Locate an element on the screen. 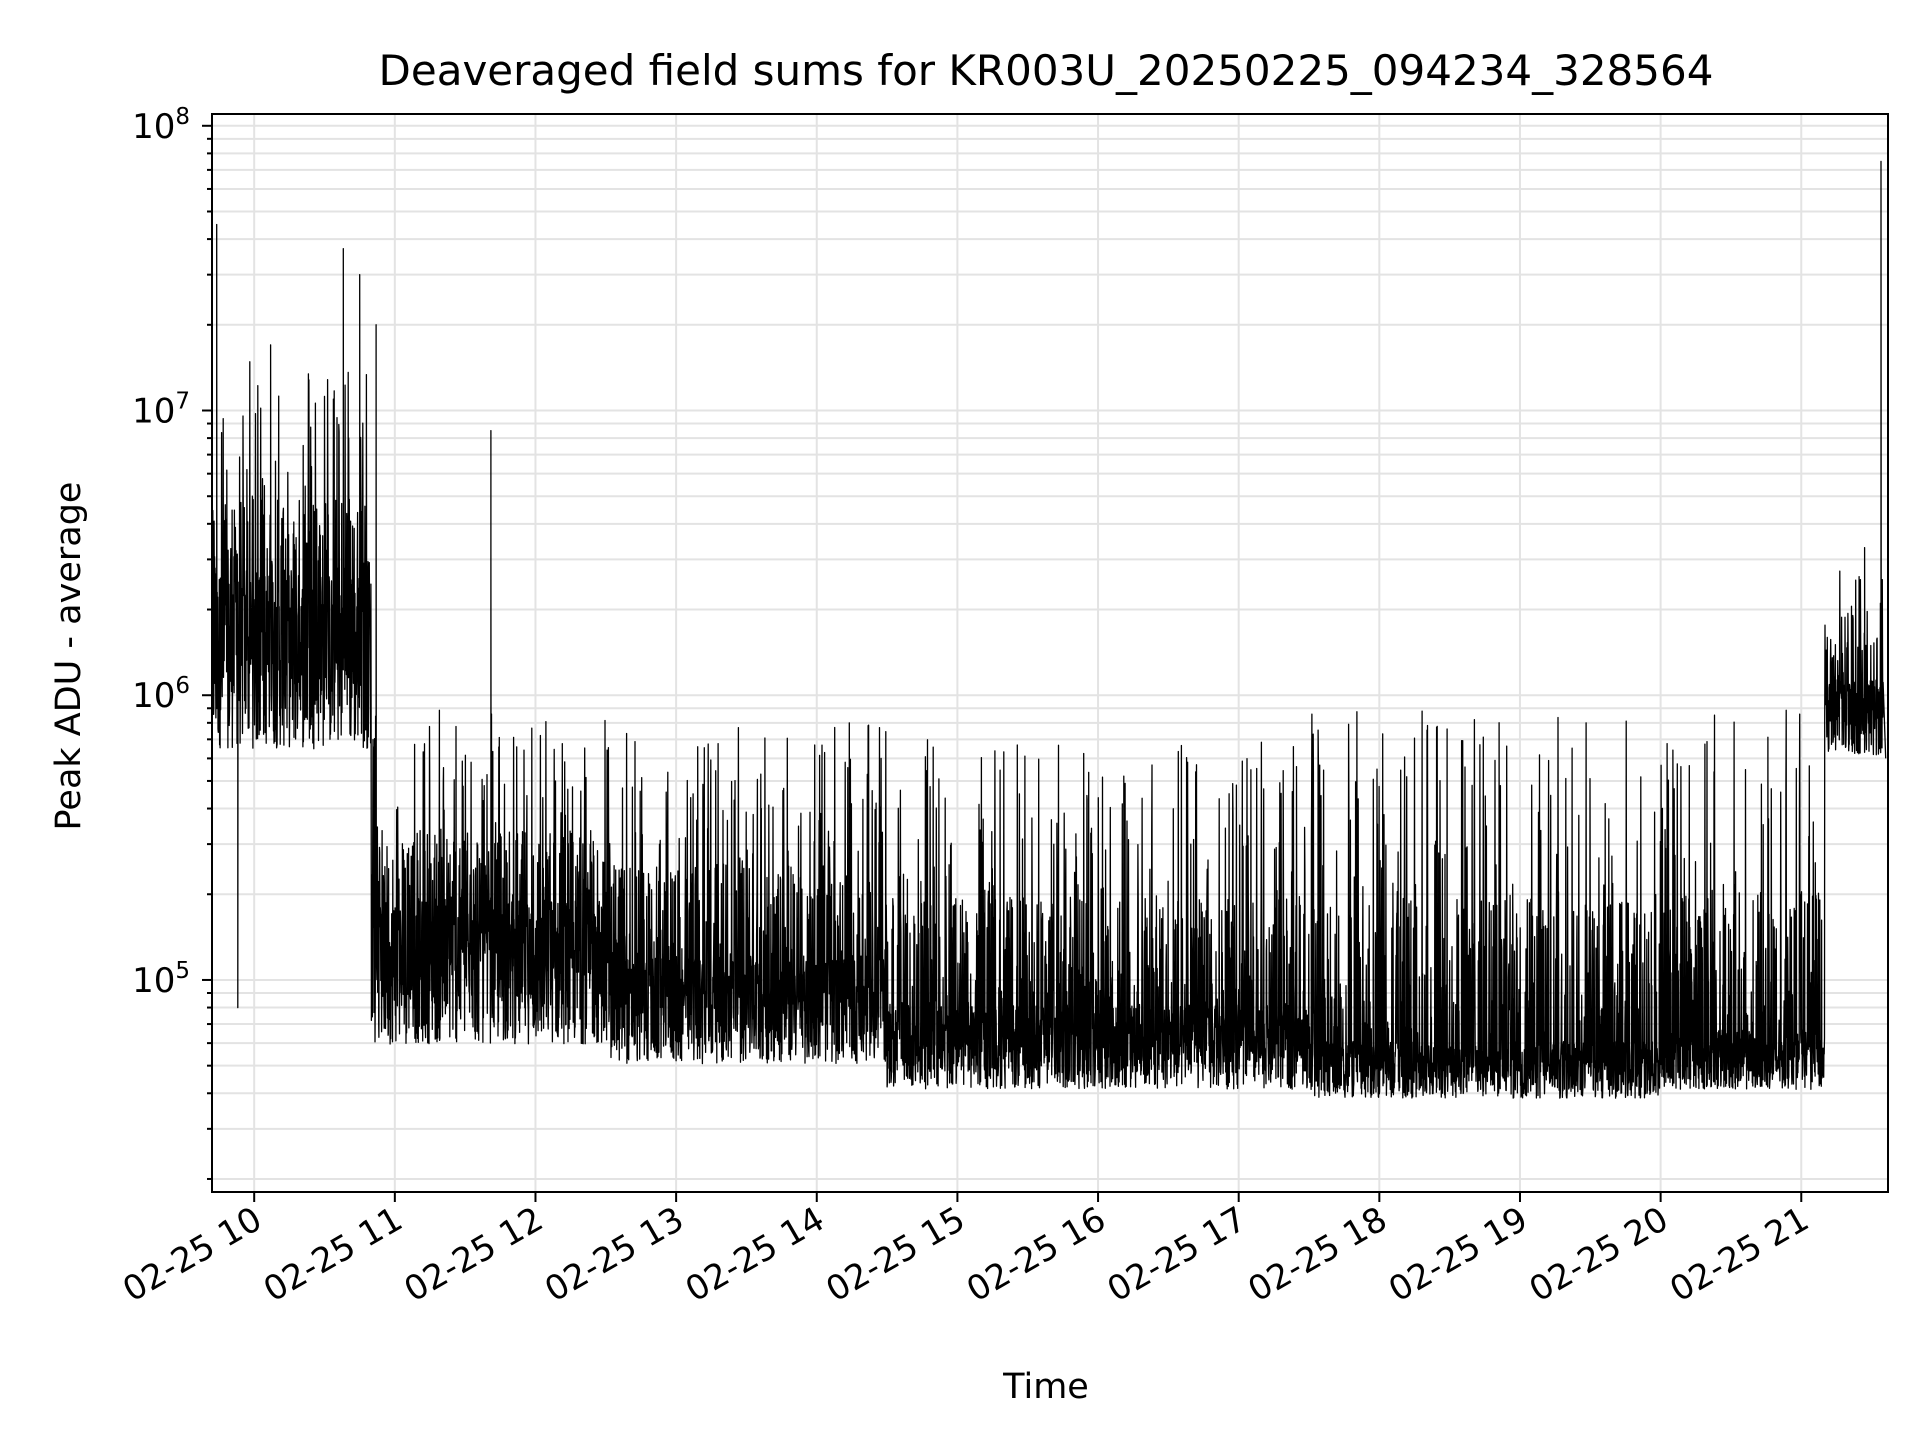 This screenshot has height=1440, width=1920. y-tick-exponent: 7 is located at coordinates (182, 402).